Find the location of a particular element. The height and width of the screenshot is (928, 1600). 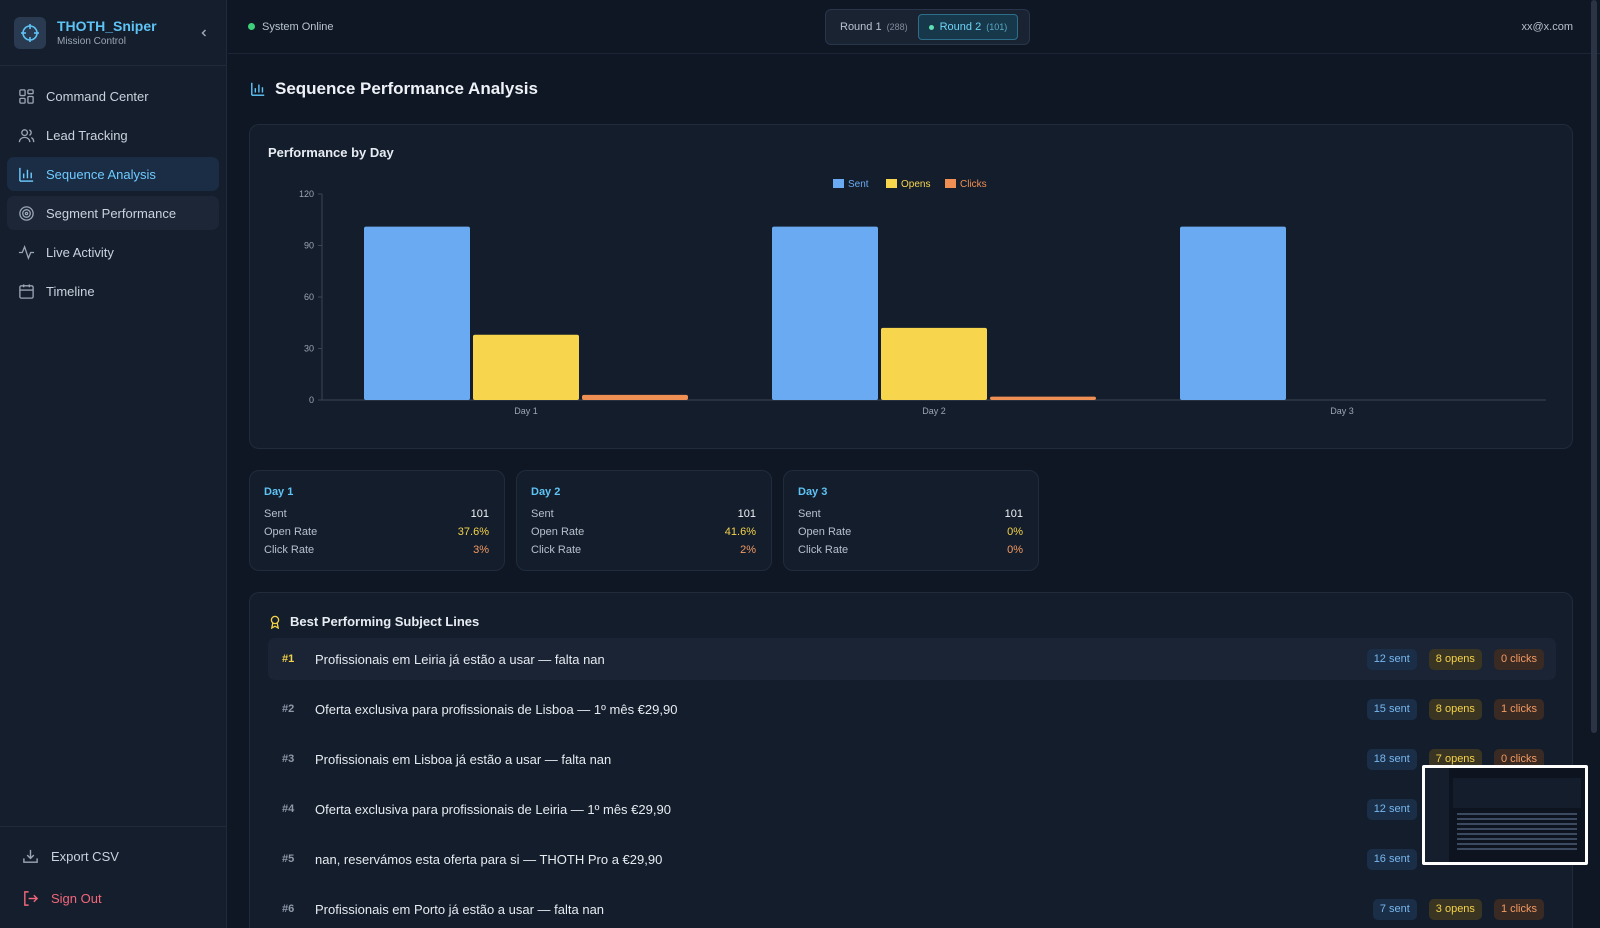

sidebar-item-live-activity: Live Activity is located at coordinates (113, 252).